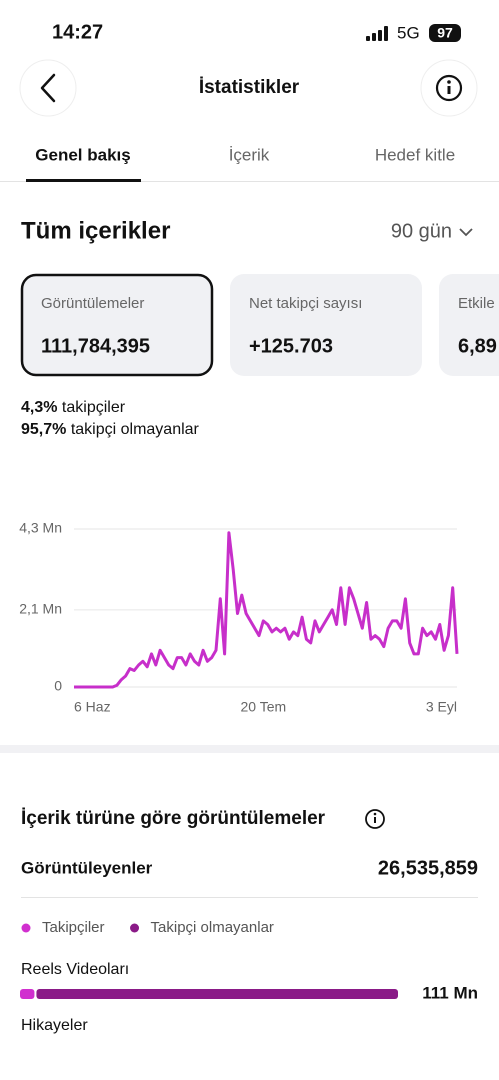 The width and height of the screenshot is (499, 1080). What do you see at coordinates (249, 181) in the screenshot?
I see `tab-divider` at bounding box center [249, 181].